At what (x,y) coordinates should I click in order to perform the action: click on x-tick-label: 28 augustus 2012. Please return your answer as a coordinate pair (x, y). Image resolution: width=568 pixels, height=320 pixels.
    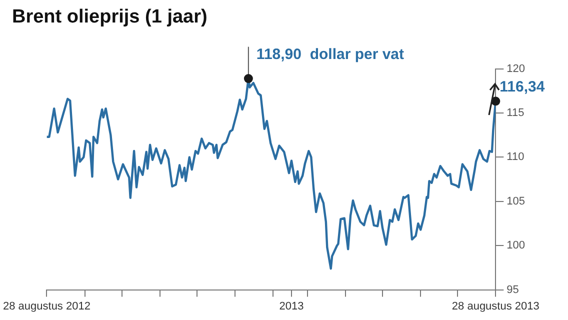
    Looking at the image, I should click on (46, 306).